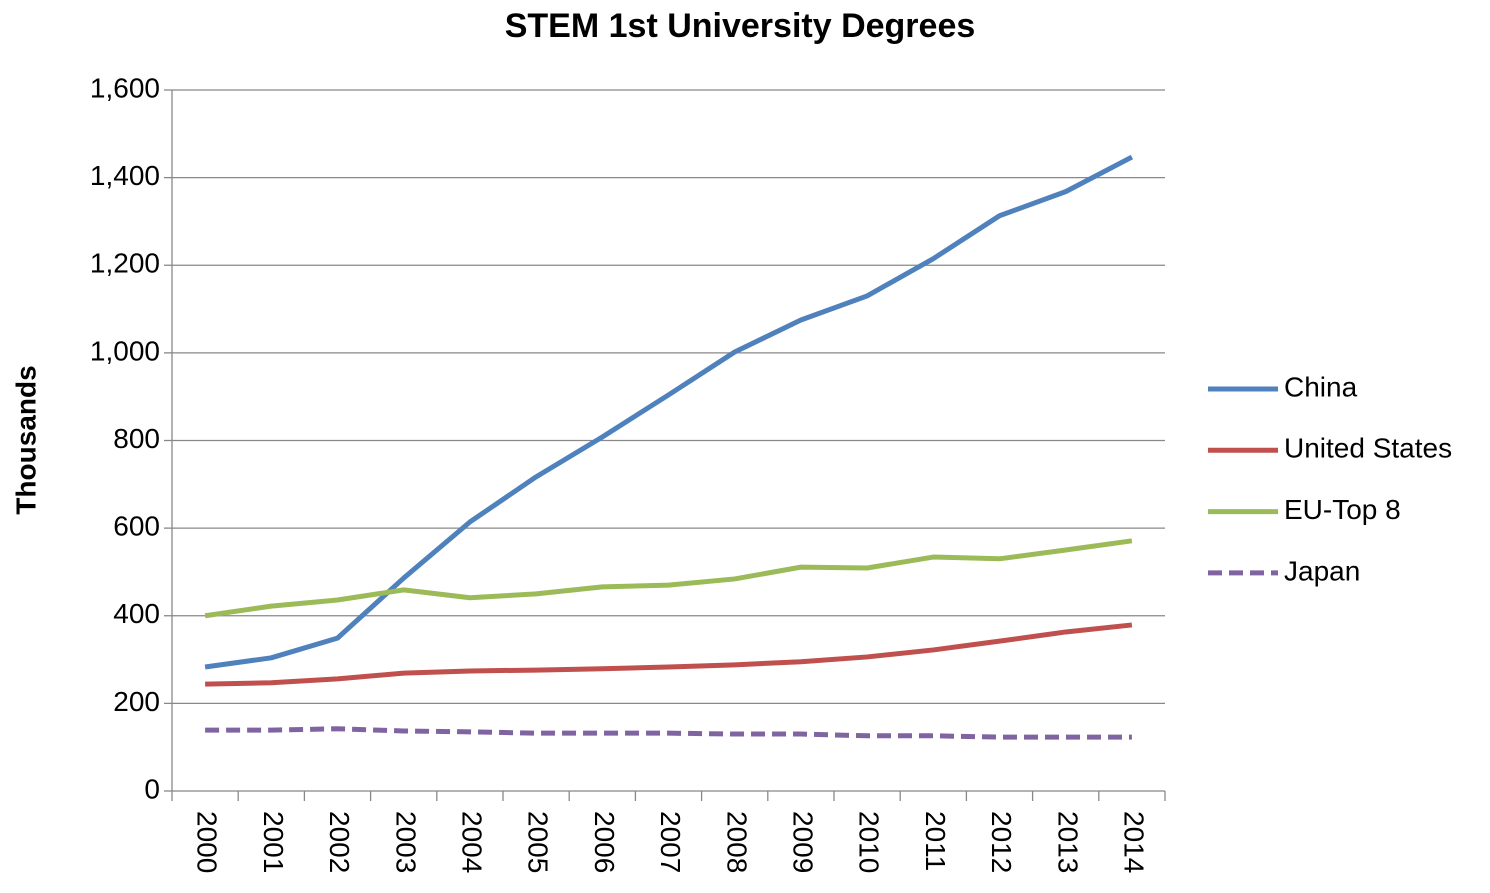  I want to click on x-tick-label: 2003, so click(405, 842).